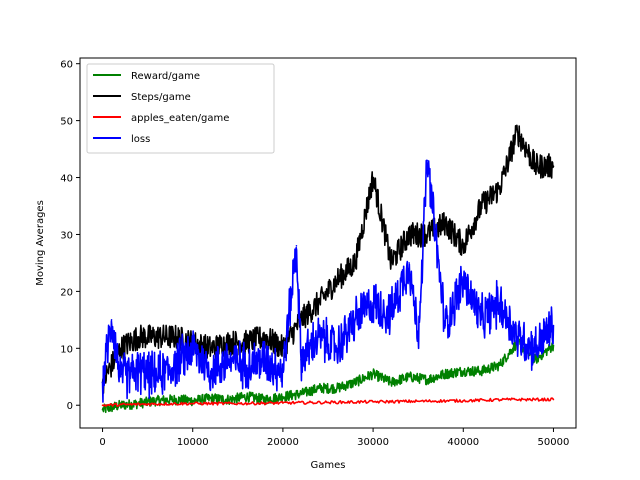 This screenshot has width=640, height=480. I want to click on x-tick-label: 10000, so click(193, 442).